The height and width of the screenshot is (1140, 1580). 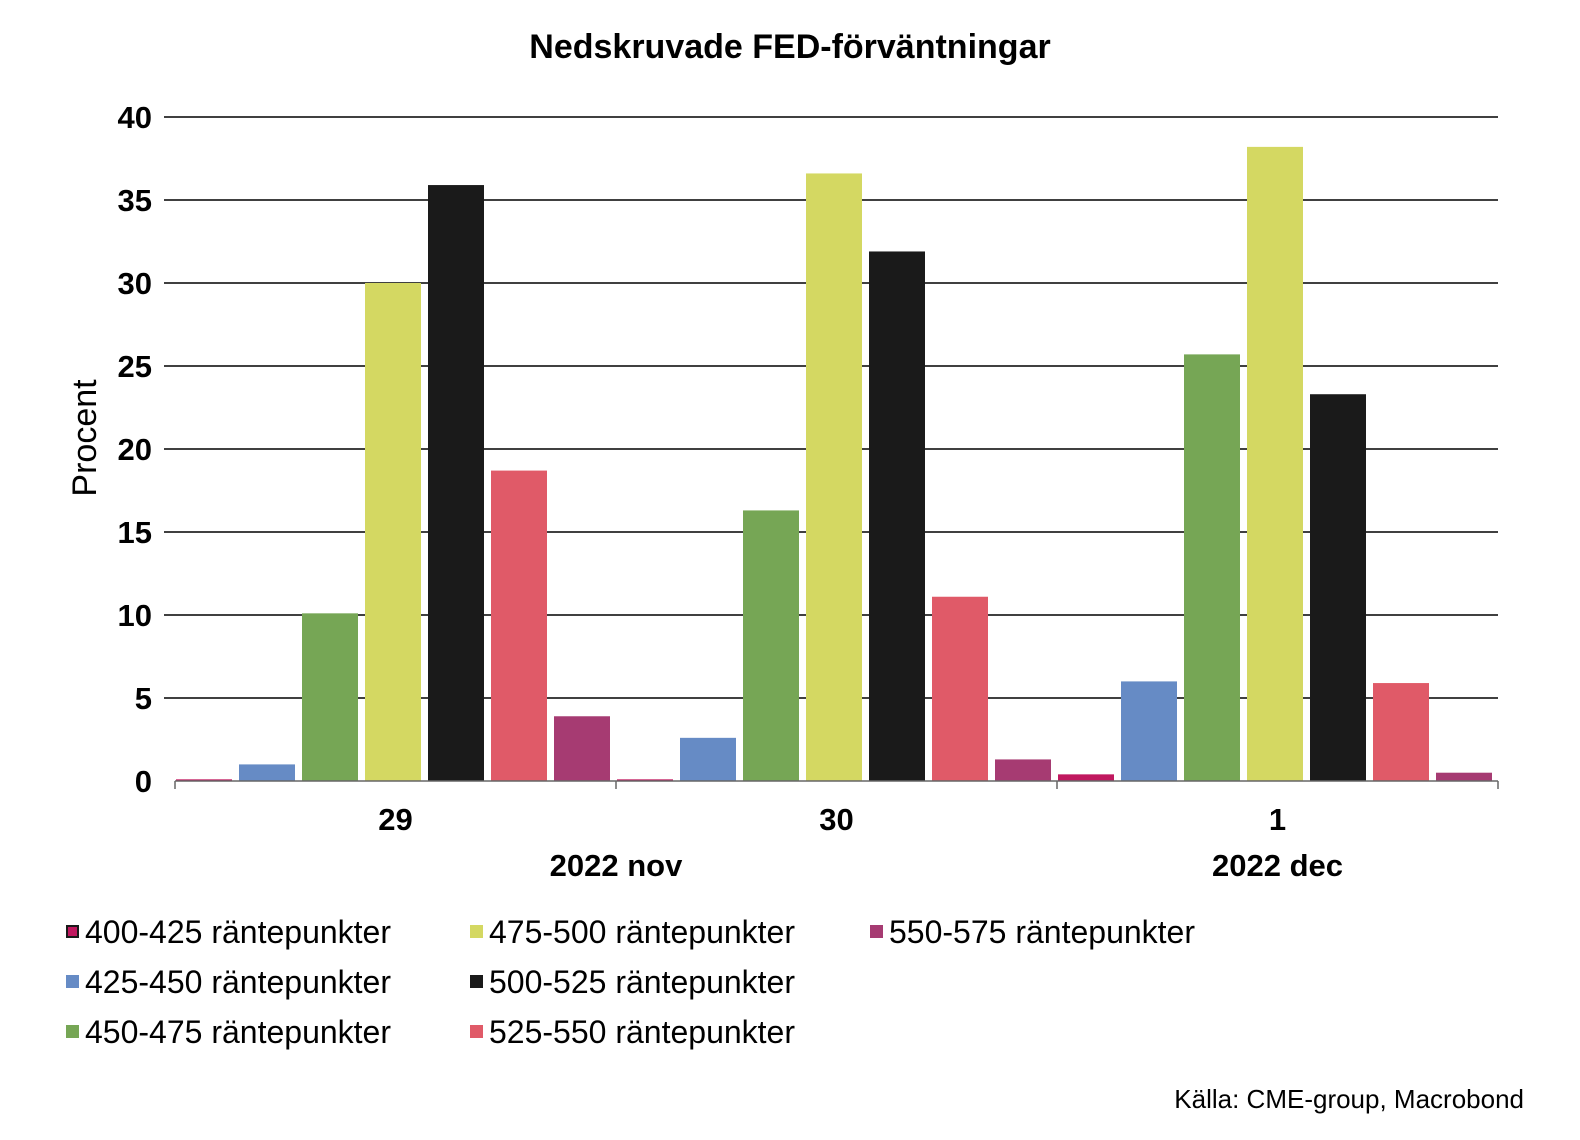 I want to click on source-note: Källa: CME-group, Macrobond, so click(x=1349, y=1099).